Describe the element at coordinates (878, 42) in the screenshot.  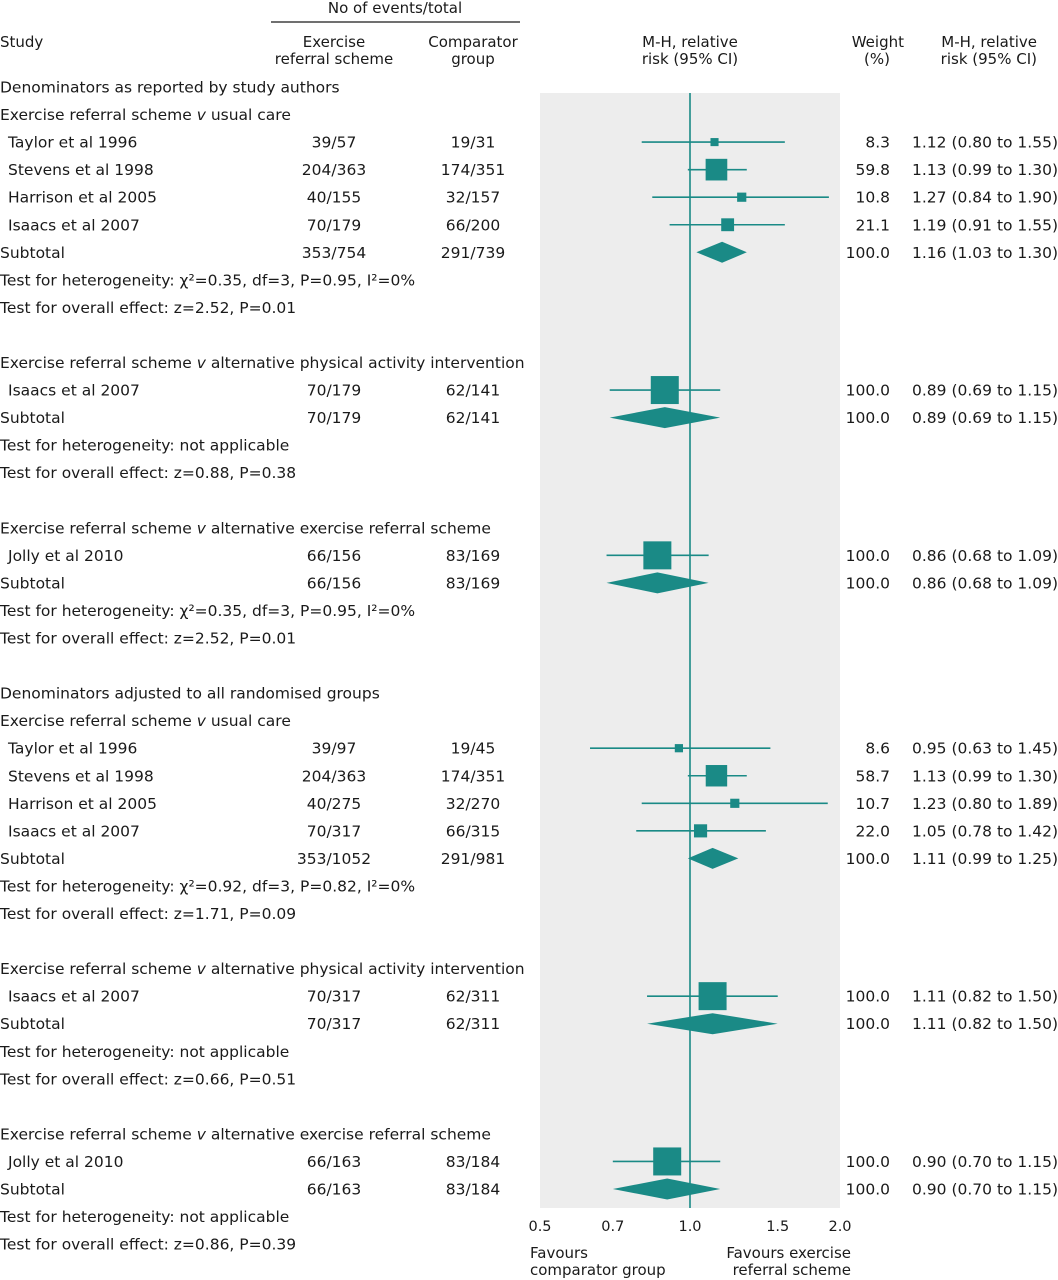
I see `header-weight-line1: Weight` at that location.